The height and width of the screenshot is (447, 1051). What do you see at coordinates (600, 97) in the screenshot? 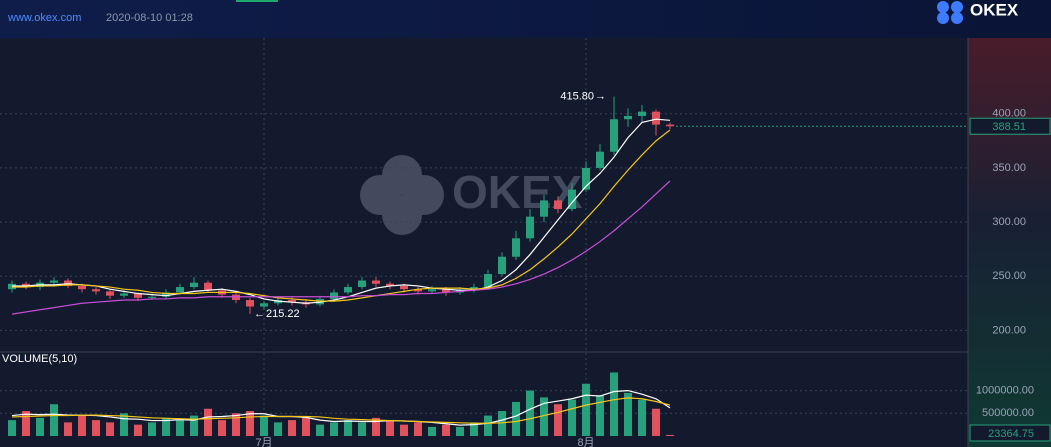
I see `max-arrow: →` at bounding box center [600, 97].